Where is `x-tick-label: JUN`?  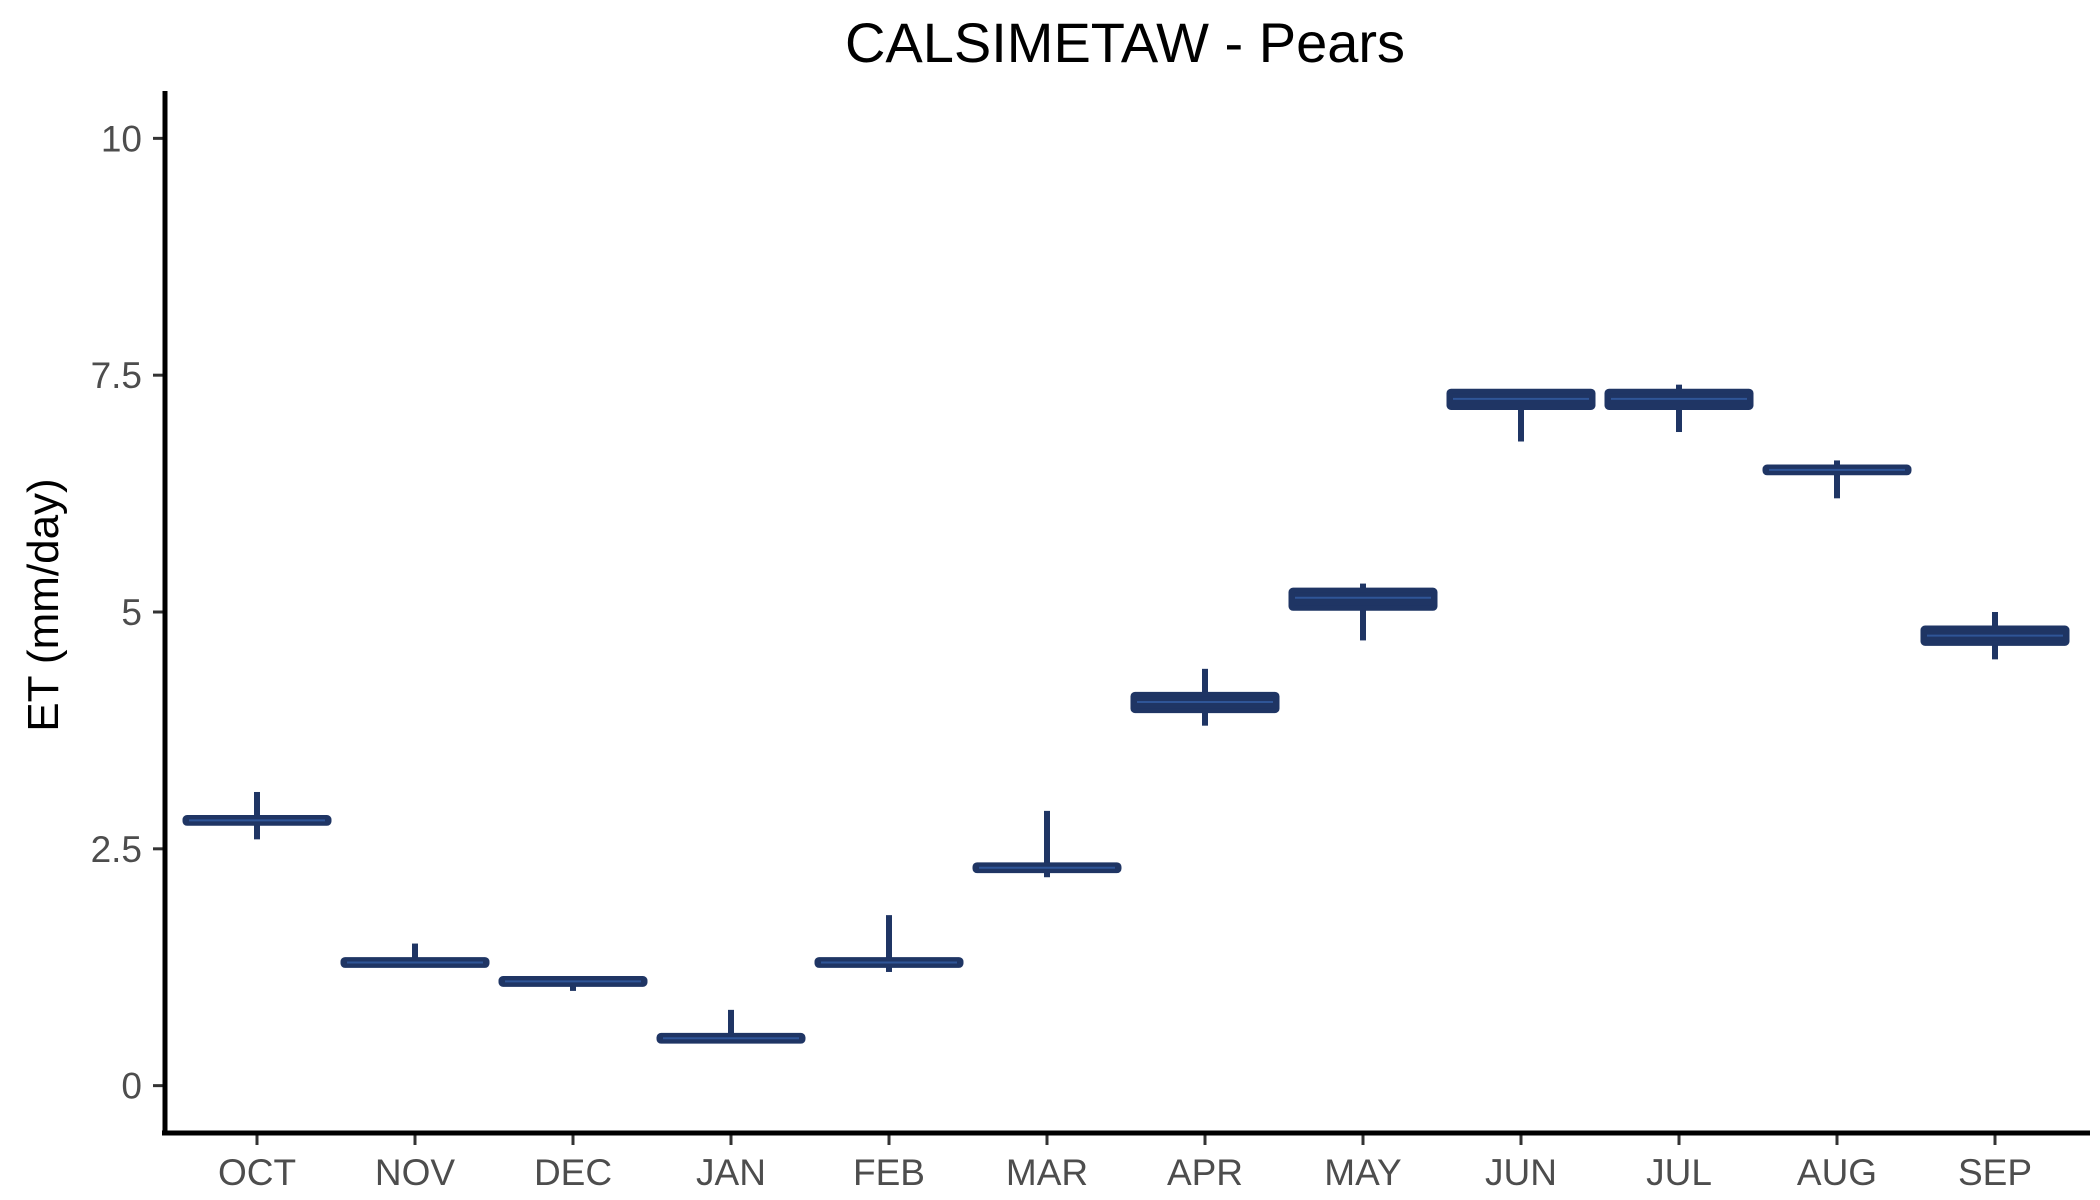 x-tick-label: JUN is located at coordinates (1521, 1172).